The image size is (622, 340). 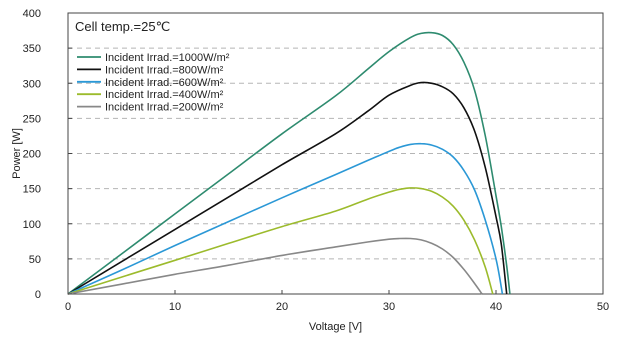 I want to click on y-tick-label-5: 250, so click(x=32, y=119).